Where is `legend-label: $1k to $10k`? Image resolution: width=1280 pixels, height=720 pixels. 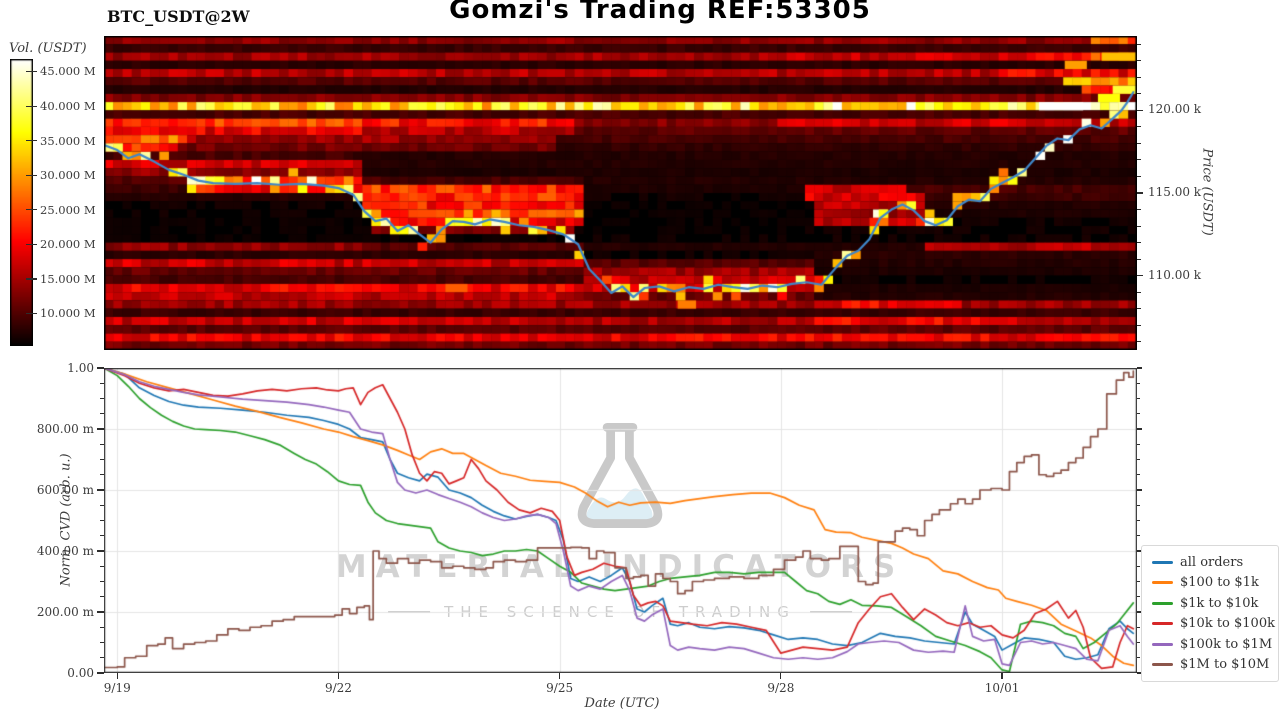 legend-label: $1k to $10k is located at coordinates (1219, 603).